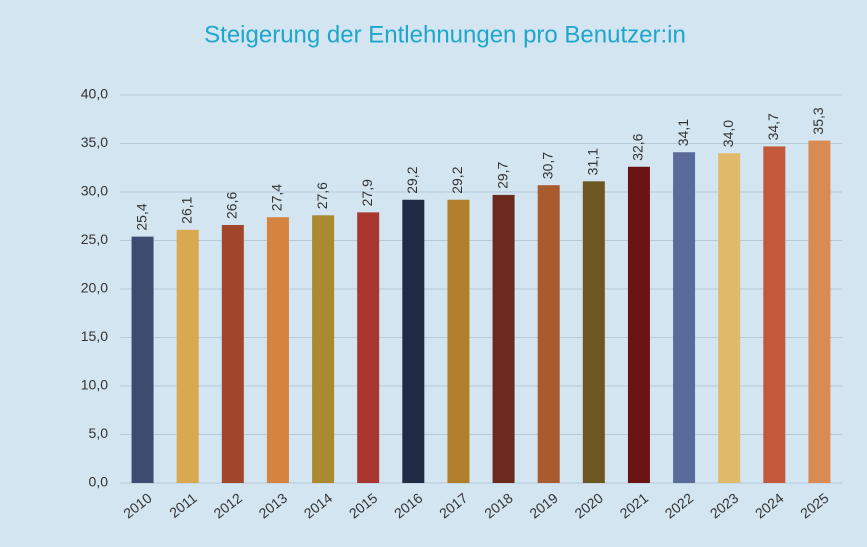 This screenshot has height=547, width=867. I want to click on y-tick-label: 5,0, so click(99, 433).